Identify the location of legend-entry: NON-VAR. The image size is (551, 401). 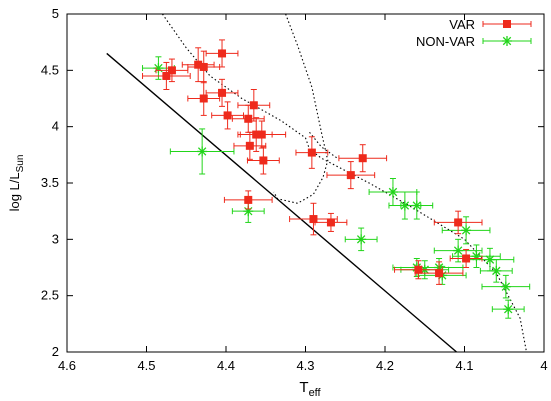
(474, 41).